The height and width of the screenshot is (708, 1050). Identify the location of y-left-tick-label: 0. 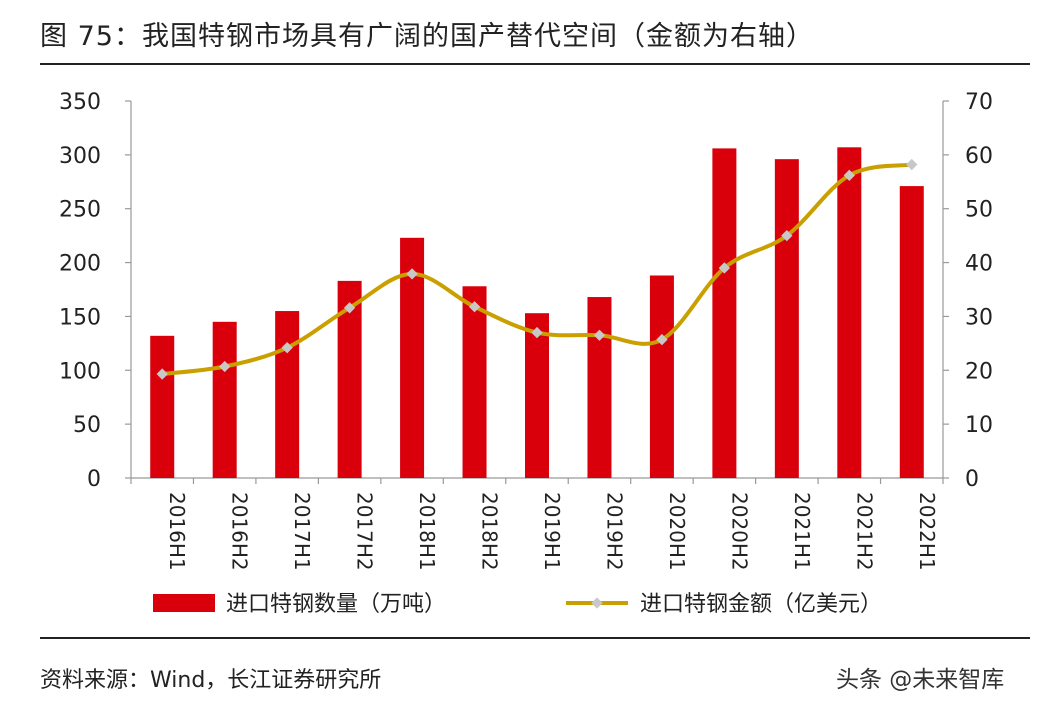
(94, 479).